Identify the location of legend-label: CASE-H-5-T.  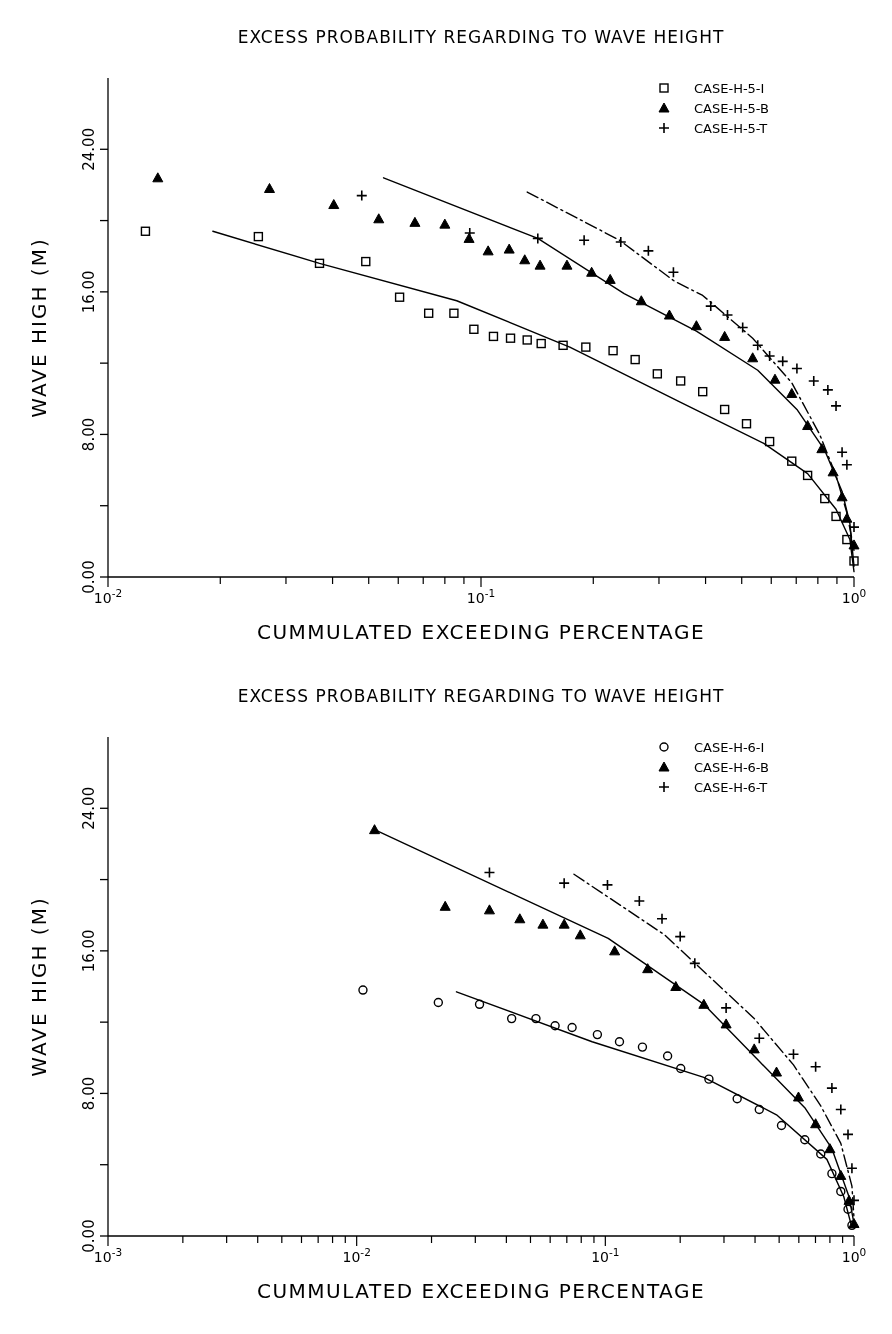
(731, 128).